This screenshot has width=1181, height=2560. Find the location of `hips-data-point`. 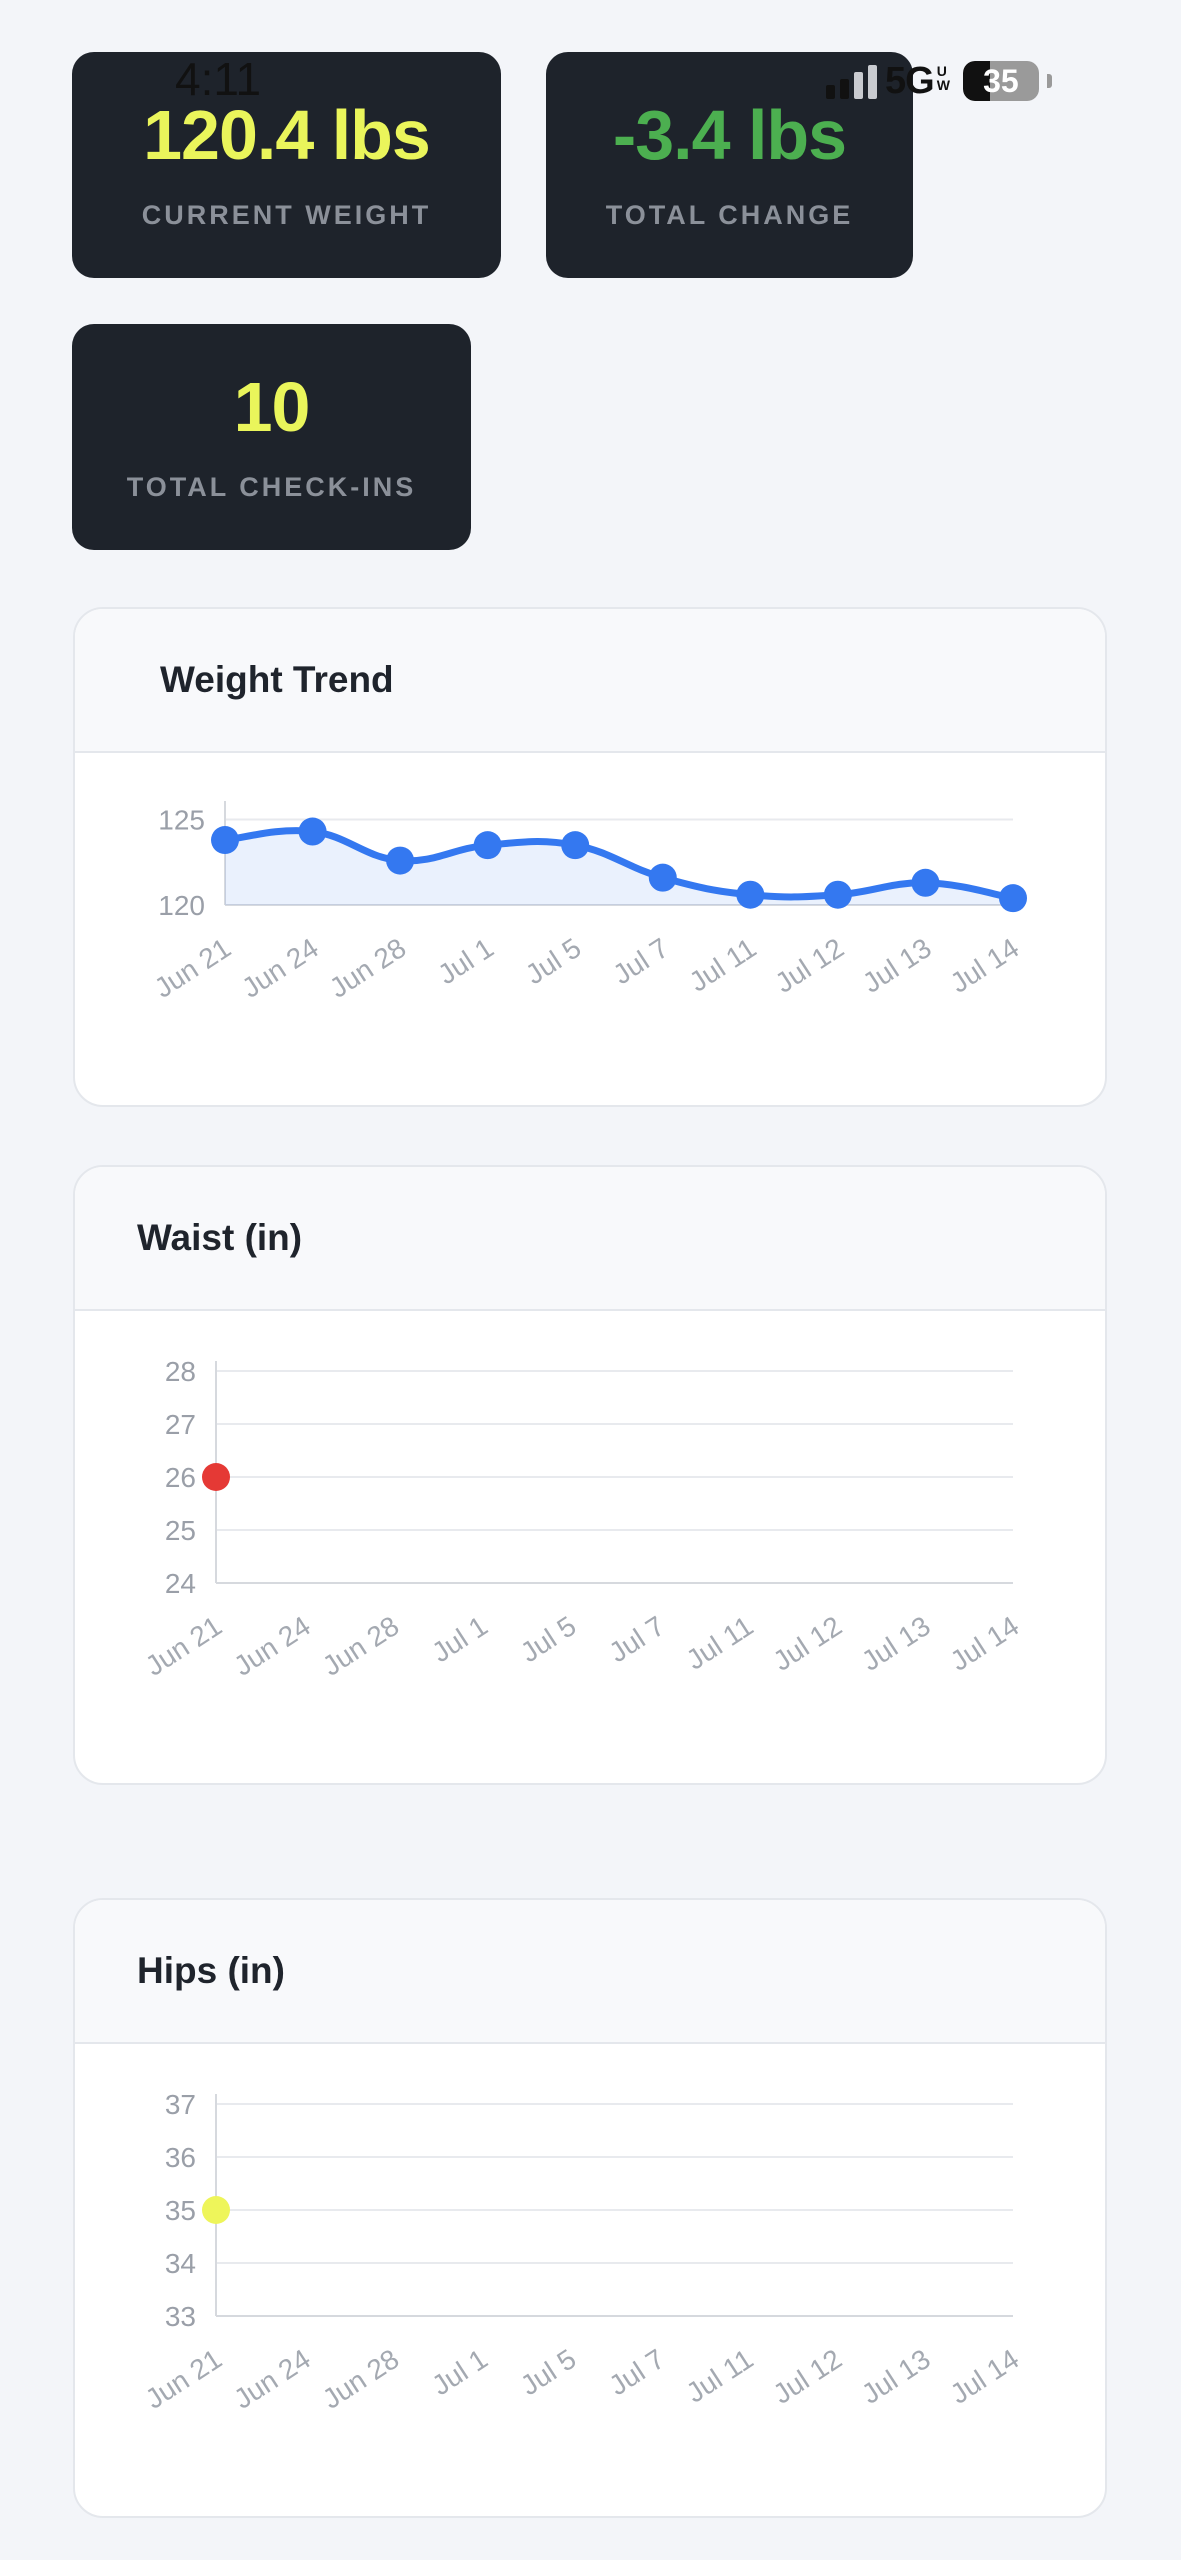

hips-data-point is located at coordinates (216, 2210).